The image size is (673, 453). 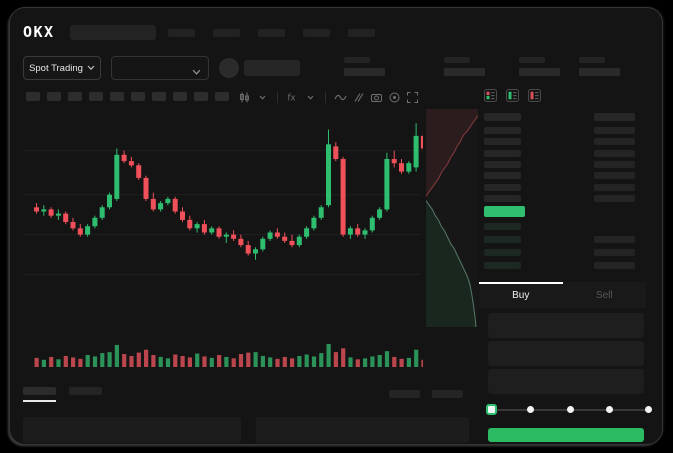 I want to click on candles-icon, so click(x=244, y=97).